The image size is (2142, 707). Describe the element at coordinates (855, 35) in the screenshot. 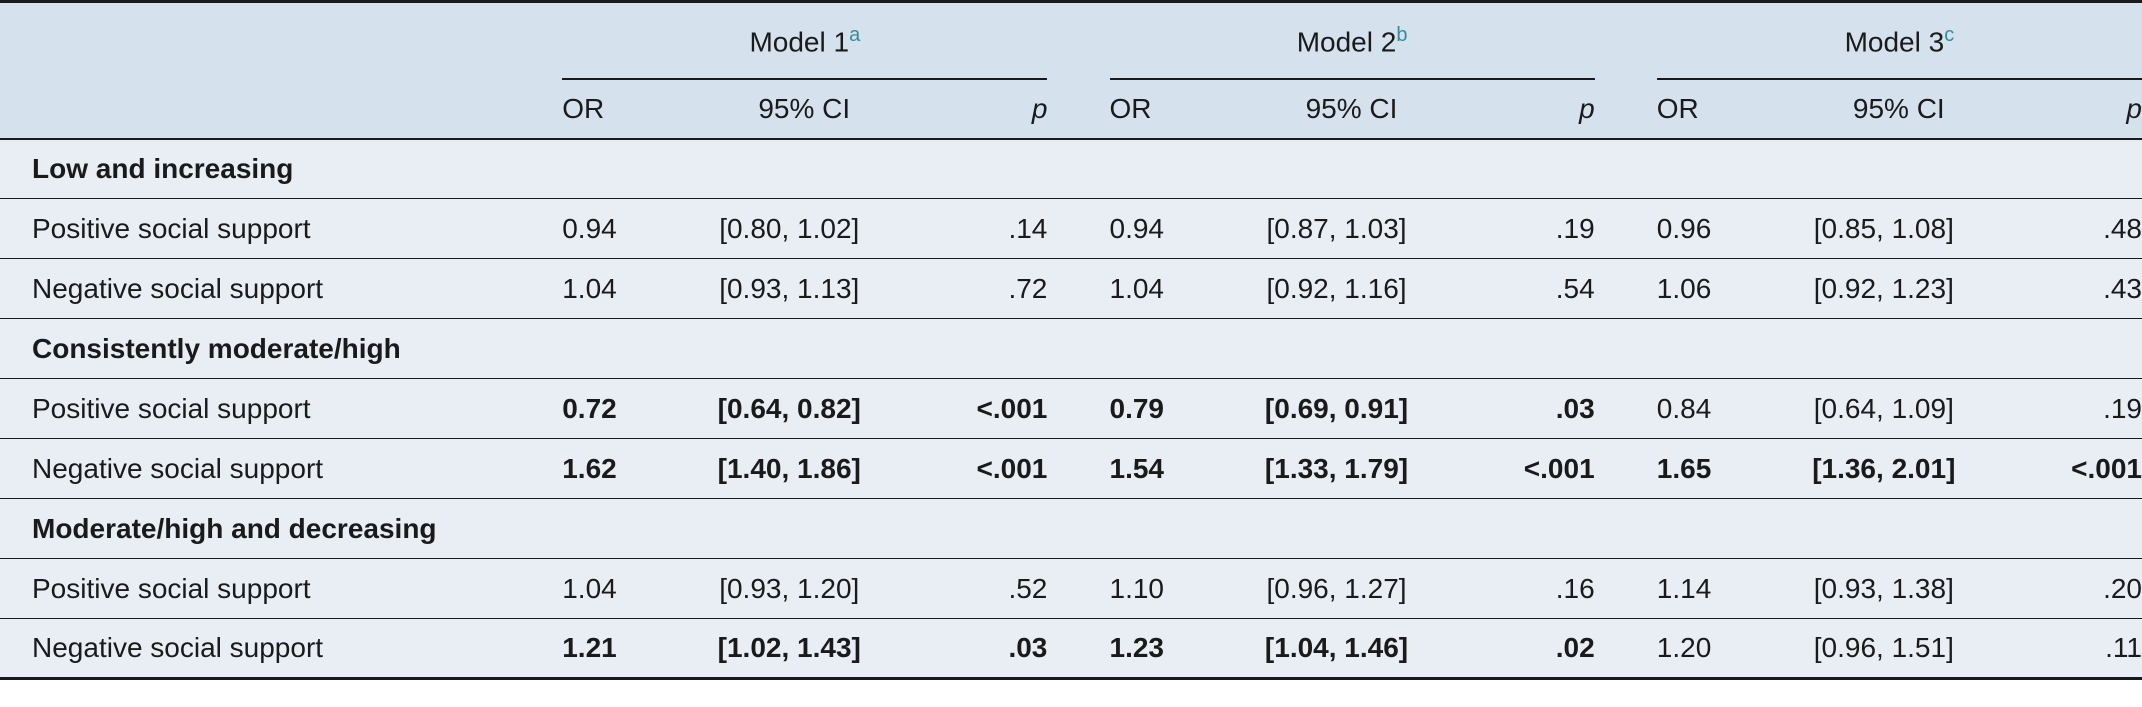

I see `model-1-footnote-mark: a` at that location.